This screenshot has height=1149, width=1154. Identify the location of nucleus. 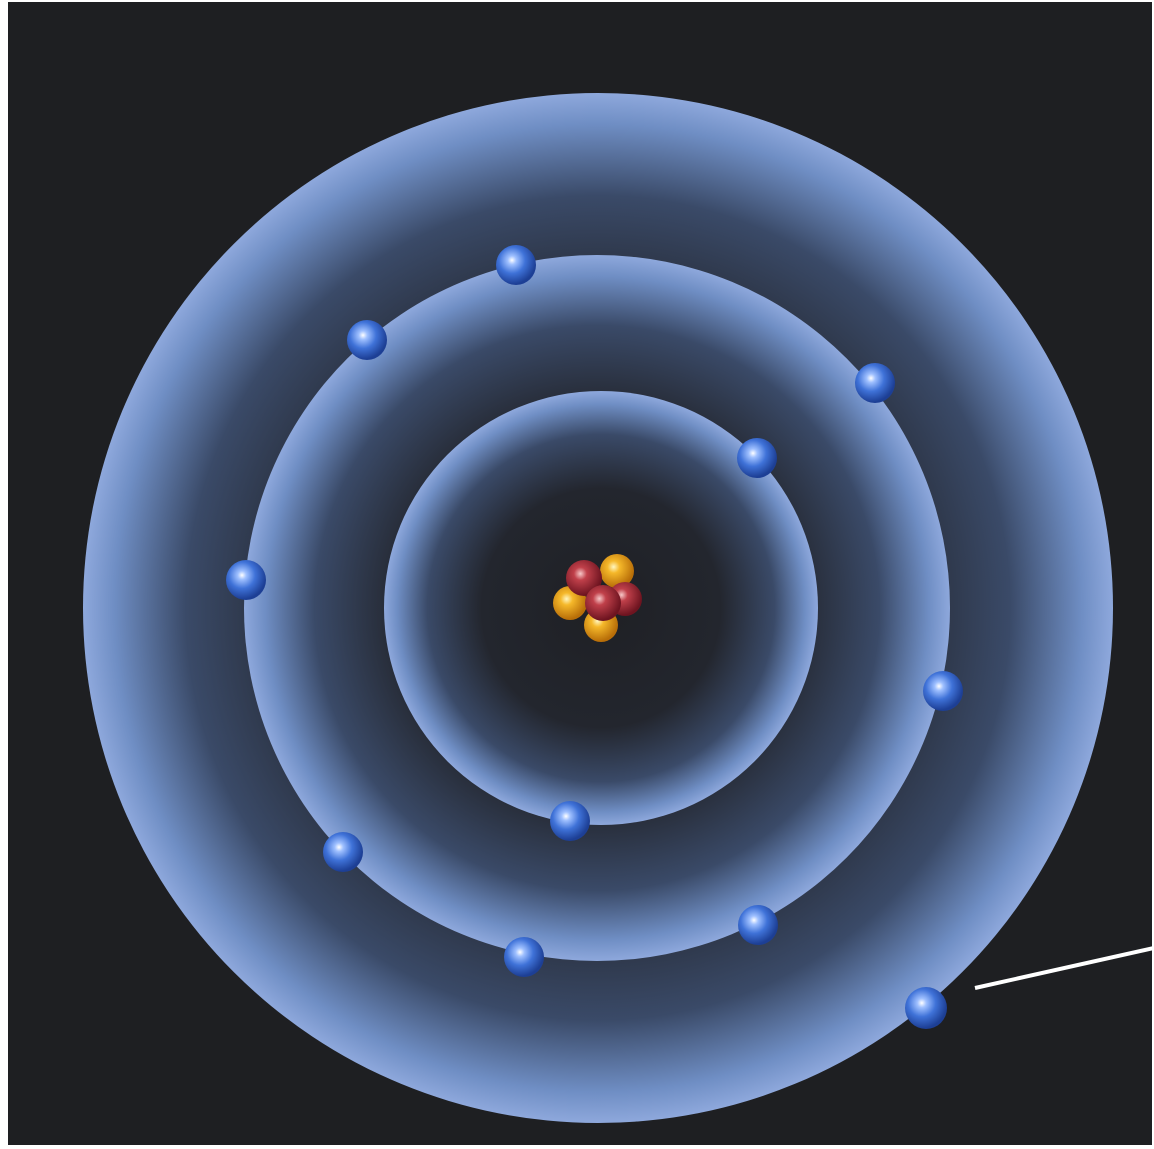
(597, 598).